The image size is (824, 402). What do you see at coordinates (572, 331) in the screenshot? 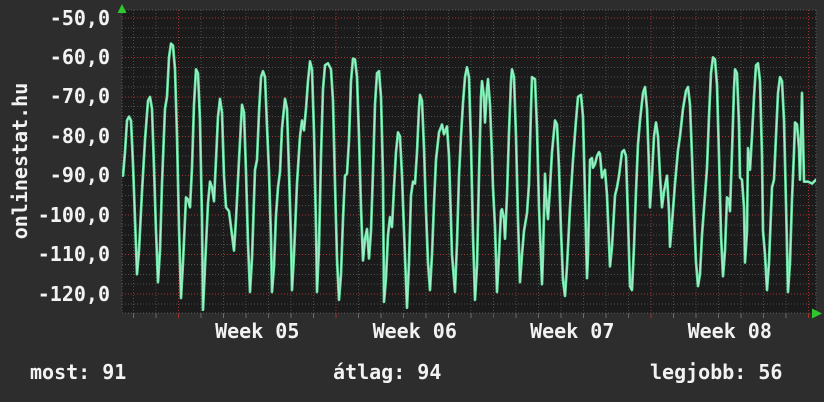
I see `x-tick-label: Week 07` at bounding box center [572, 331].